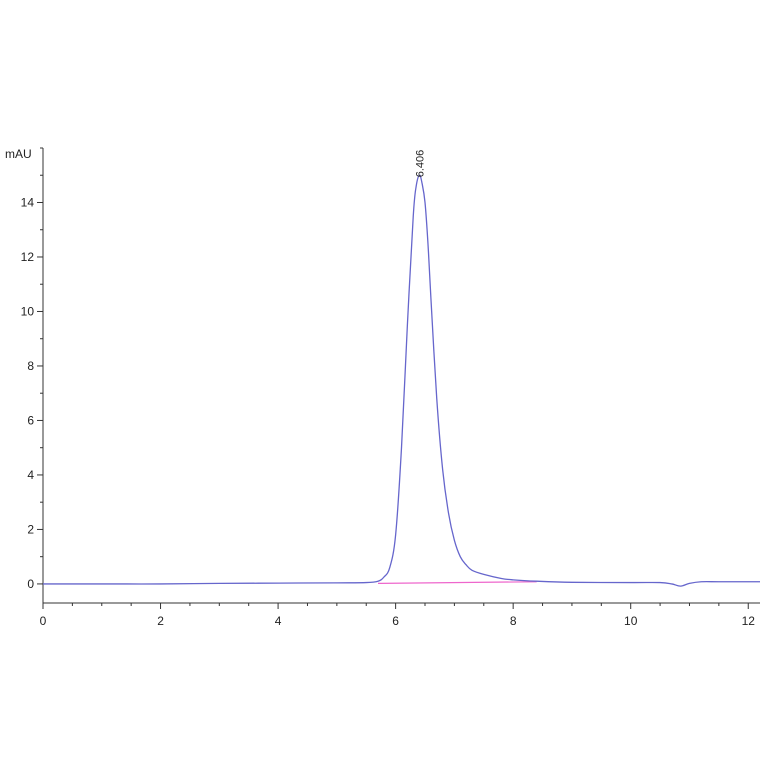 Image resolution: width=764 pixels, height=764 pixels. I want to click on y-tick-label: 2, so click(30, 529).